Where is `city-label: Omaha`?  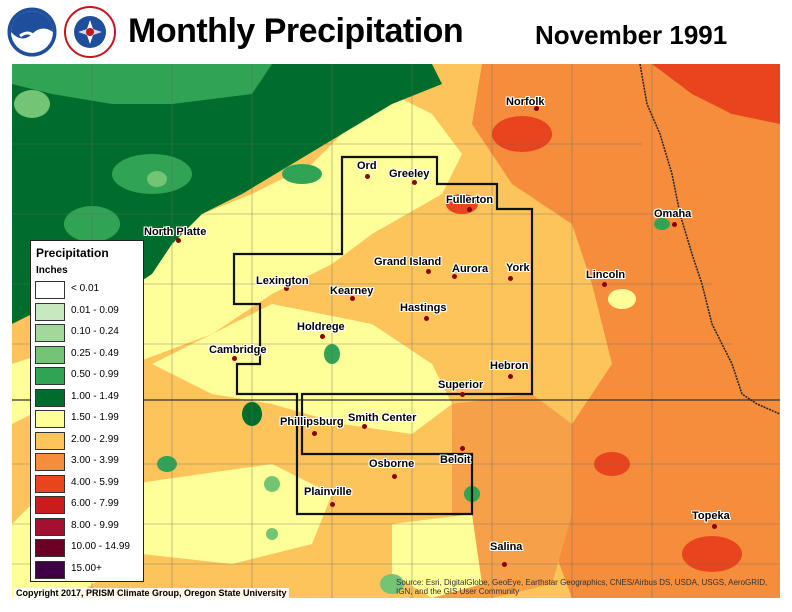
city-label: Omaha is located at coordinates (673, 214).